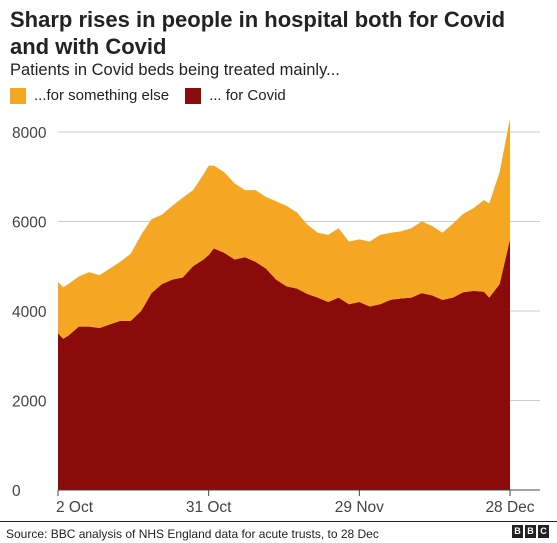 The height and width of the screenshot is (543, 557). Describe the element at coordinates (509, 507) in the screenshot. I see `x-tick-label: 28 Dec` at that location.